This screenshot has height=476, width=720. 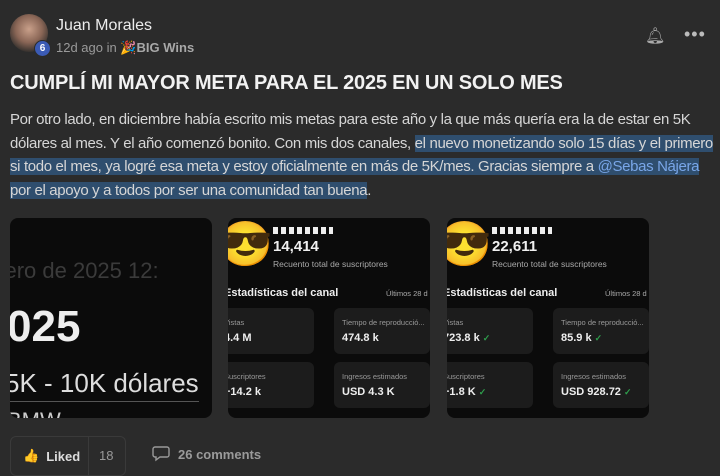 What do you see at coordinates (271, 385) in the screenshot?
I see `stat-tile: Suscriptores +14.2 k` at bounding box center [271, 385].